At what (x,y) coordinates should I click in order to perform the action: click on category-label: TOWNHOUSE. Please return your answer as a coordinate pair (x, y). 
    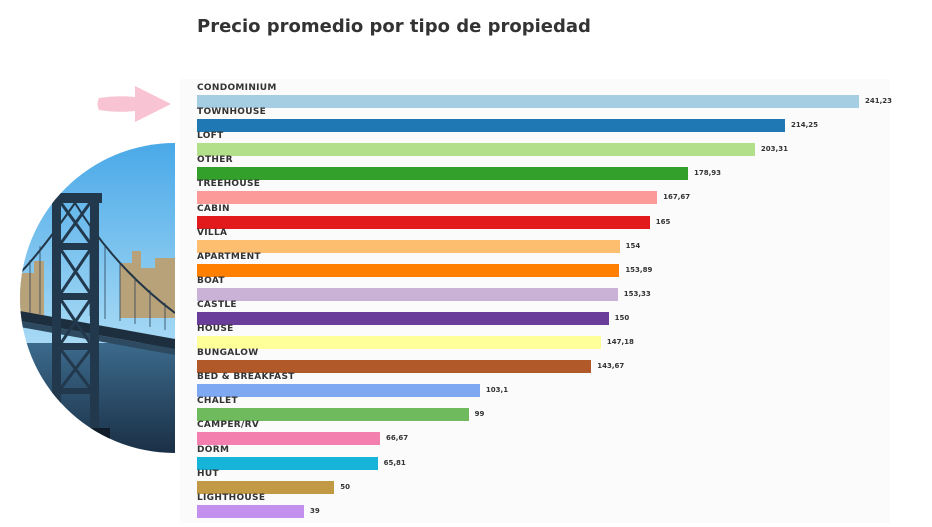
    Looking at the image, I should click on (232, 112).